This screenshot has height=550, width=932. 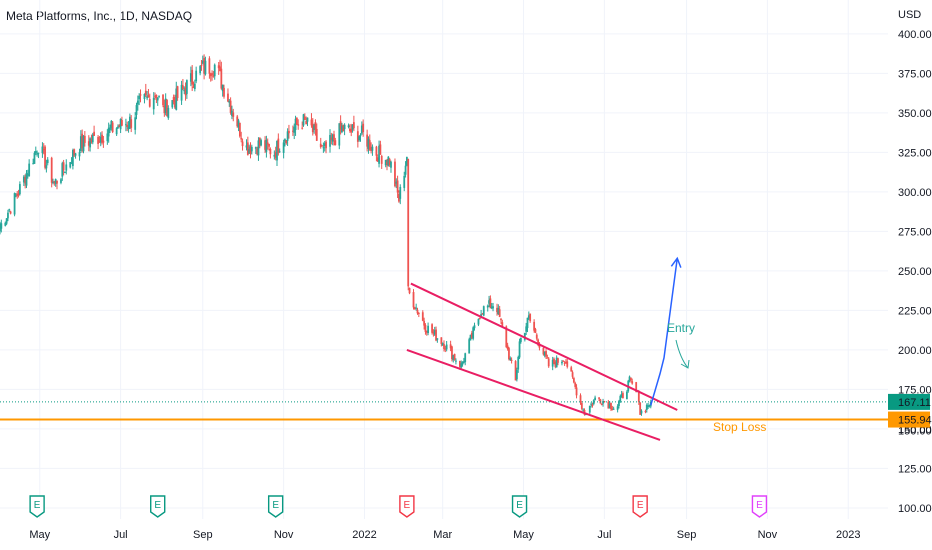 I want to click on wedge-upper-trendline, so click(x=544, y=346).